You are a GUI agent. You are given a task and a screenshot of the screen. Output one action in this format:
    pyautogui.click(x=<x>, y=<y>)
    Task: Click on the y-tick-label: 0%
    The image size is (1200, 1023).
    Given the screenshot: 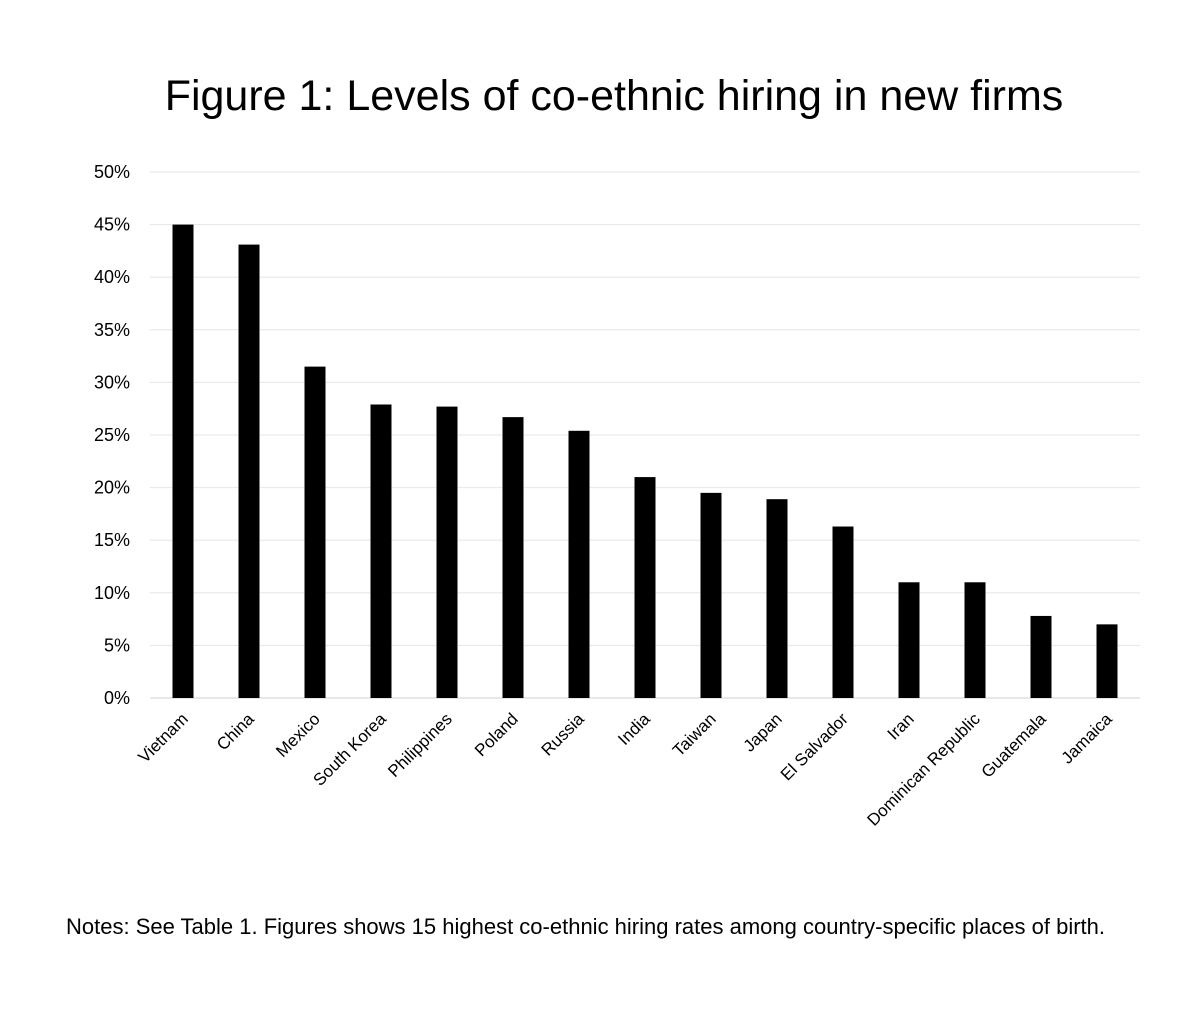 What is the action you would take?
    pyautogui.click(x=117, y=698)
    